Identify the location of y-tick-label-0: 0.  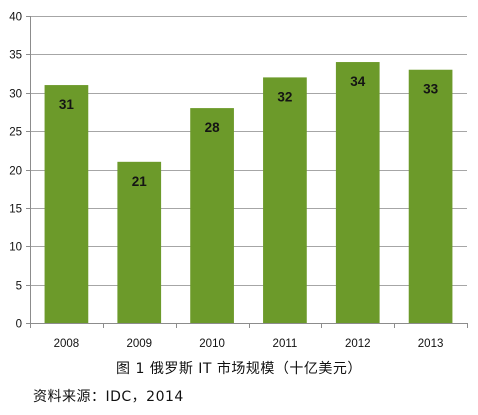
(19, 325).